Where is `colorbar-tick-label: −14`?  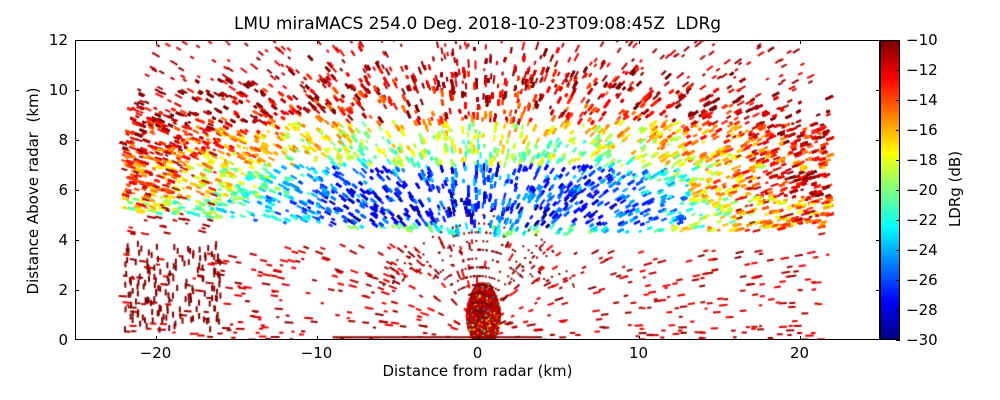
colorbar-tick-label: −14 is located at coordinates (922, 100).